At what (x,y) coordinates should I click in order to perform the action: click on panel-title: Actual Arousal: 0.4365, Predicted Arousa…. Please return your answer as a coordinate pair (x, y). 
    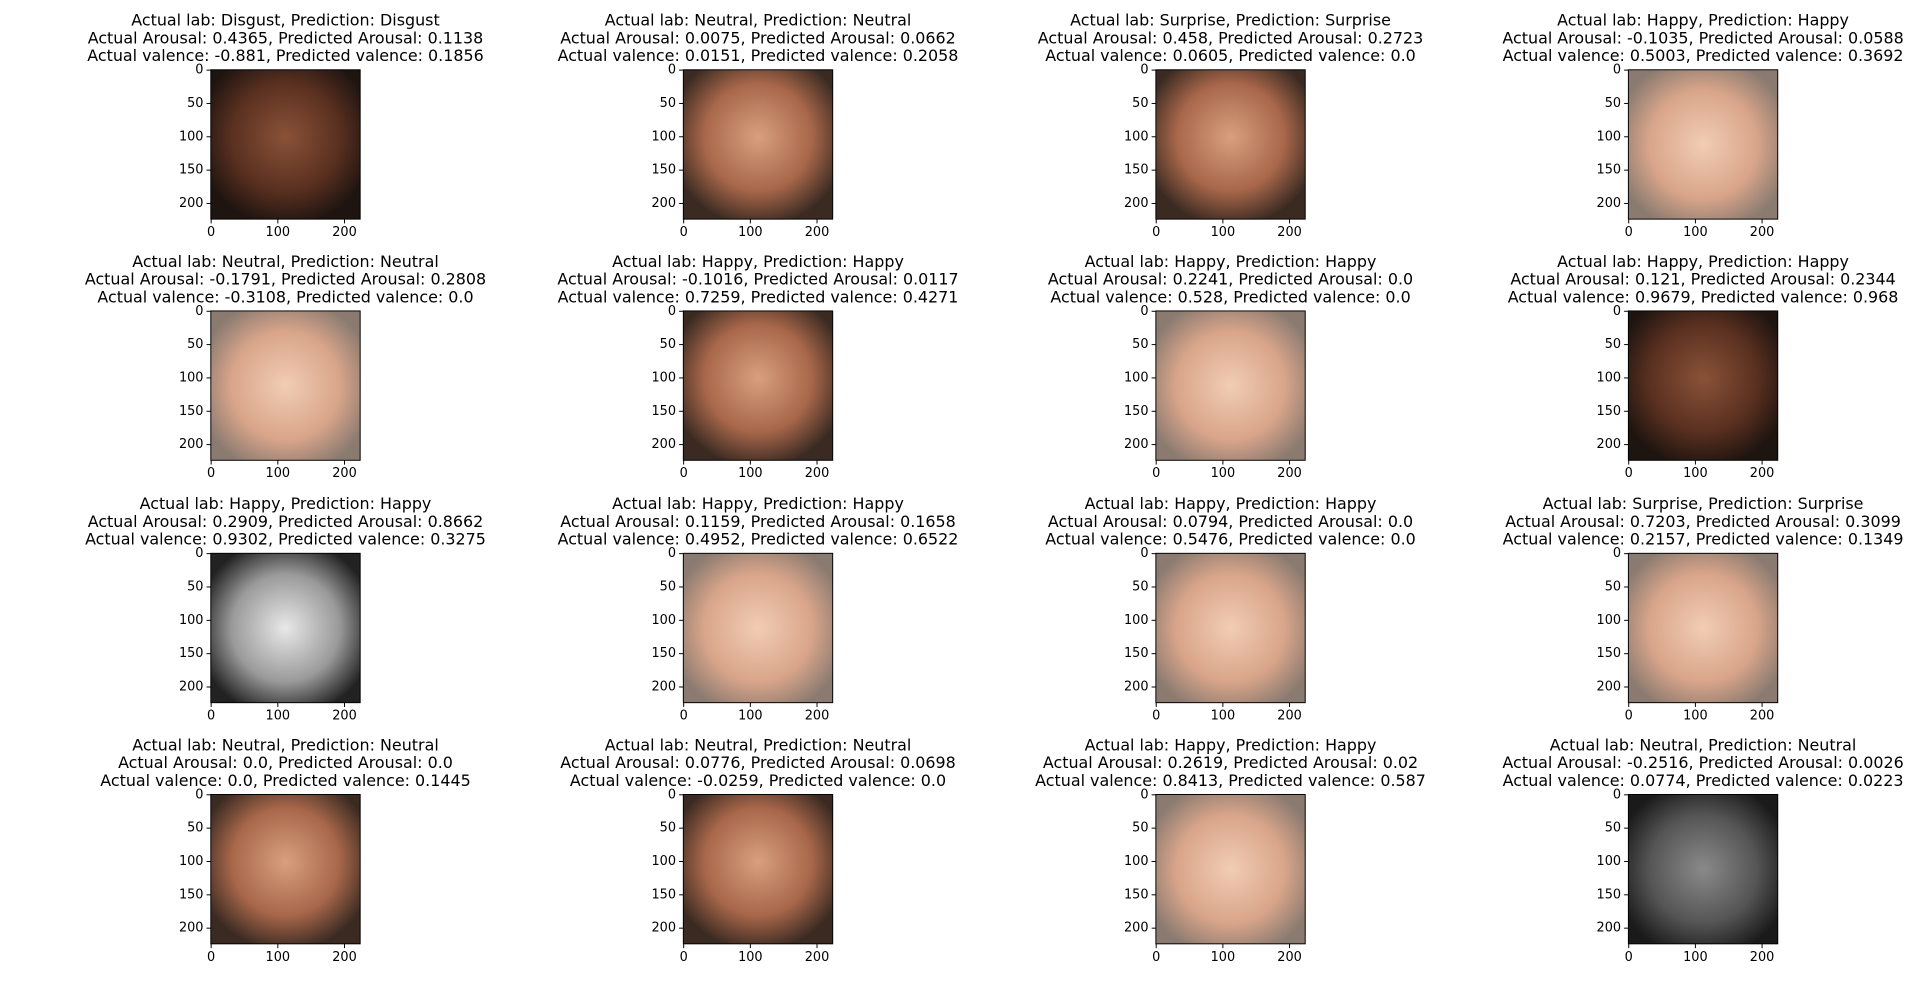
    Looking at the image, I should click on (286, 37).